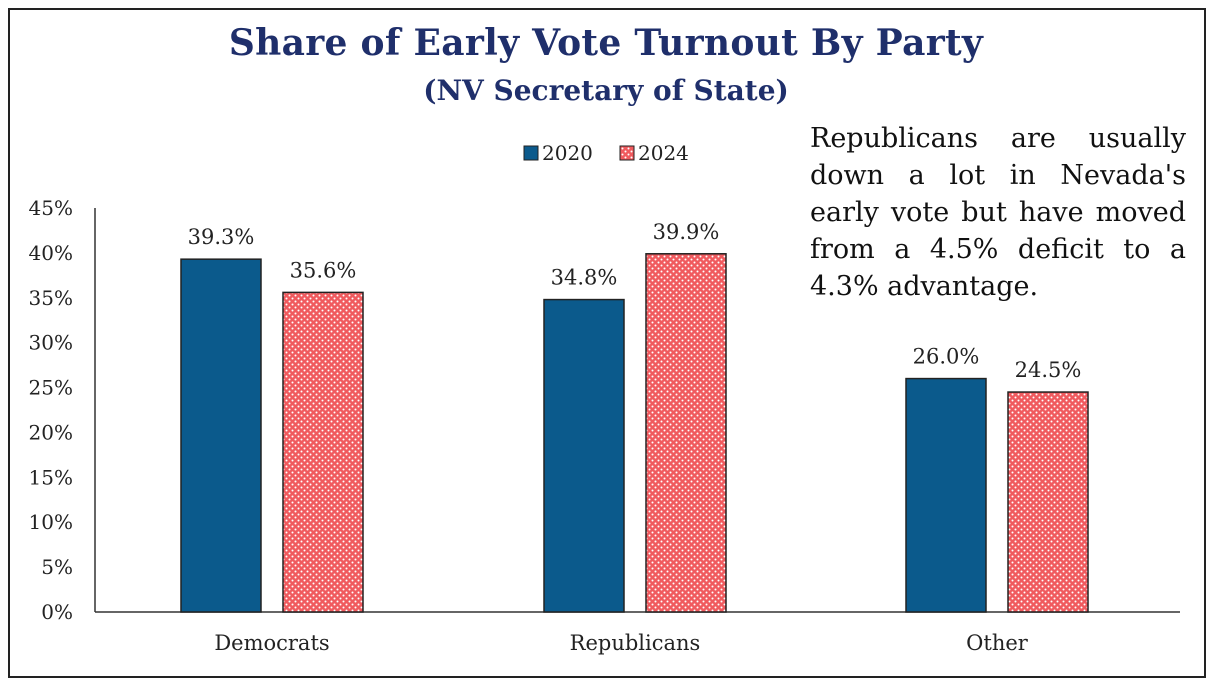 The image size is (1212, 678). What do you see at coordinates (51, 522) in the screenshot?
I see `y-tick-label: 10%` at bounding box center [51, 522].